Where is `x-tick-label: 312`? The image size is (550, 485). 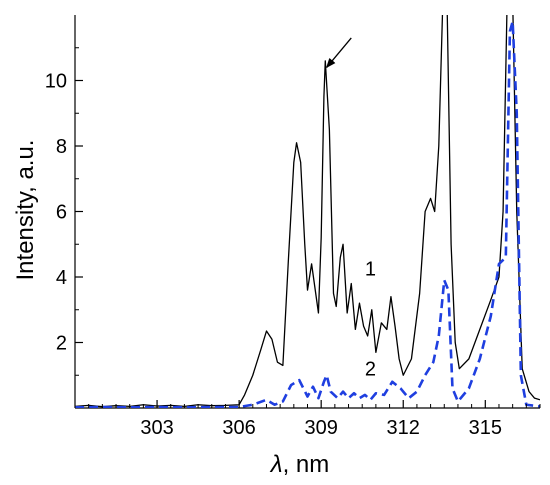
x-tick-label: 312 is located at coordinates (403, 428).